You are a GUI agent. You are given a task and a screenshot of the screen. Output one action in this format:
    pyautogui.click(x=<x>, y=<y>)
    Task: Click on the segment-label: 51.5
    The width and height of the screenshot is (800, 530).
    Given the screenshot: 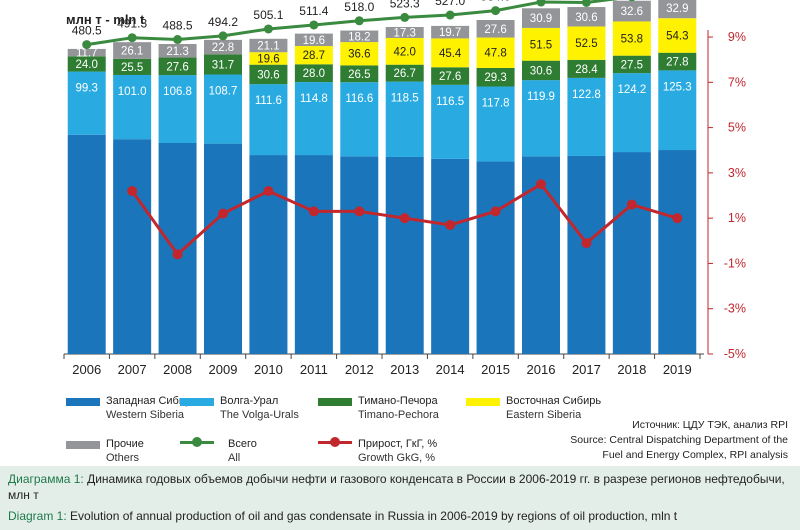 What is the action you would take?
    pyautogui.click(x=541, y=45)
    